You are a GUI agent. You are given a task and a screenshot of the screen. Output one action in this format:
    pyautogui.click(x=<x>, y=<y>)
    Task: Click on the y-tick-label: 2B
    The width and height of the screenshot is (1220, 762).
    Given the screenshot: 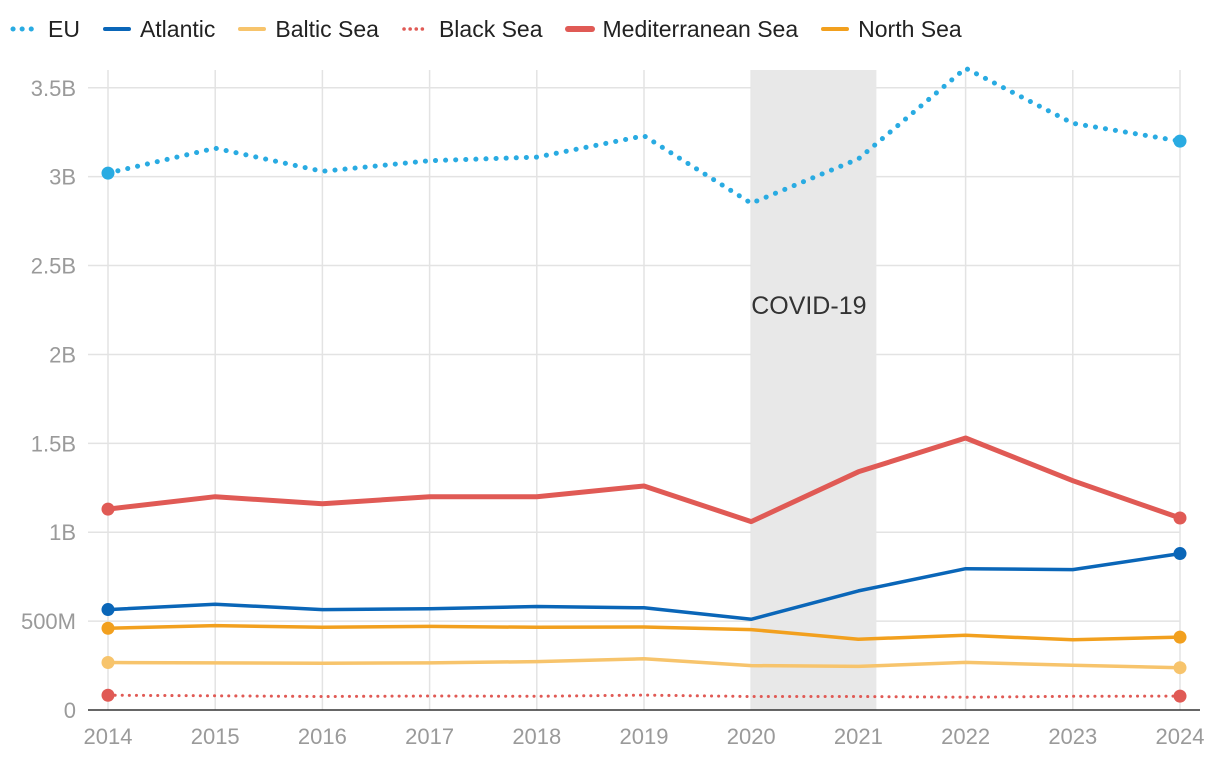 What is the action you would take?
    pyautogui.click(x=62, y=354)
    